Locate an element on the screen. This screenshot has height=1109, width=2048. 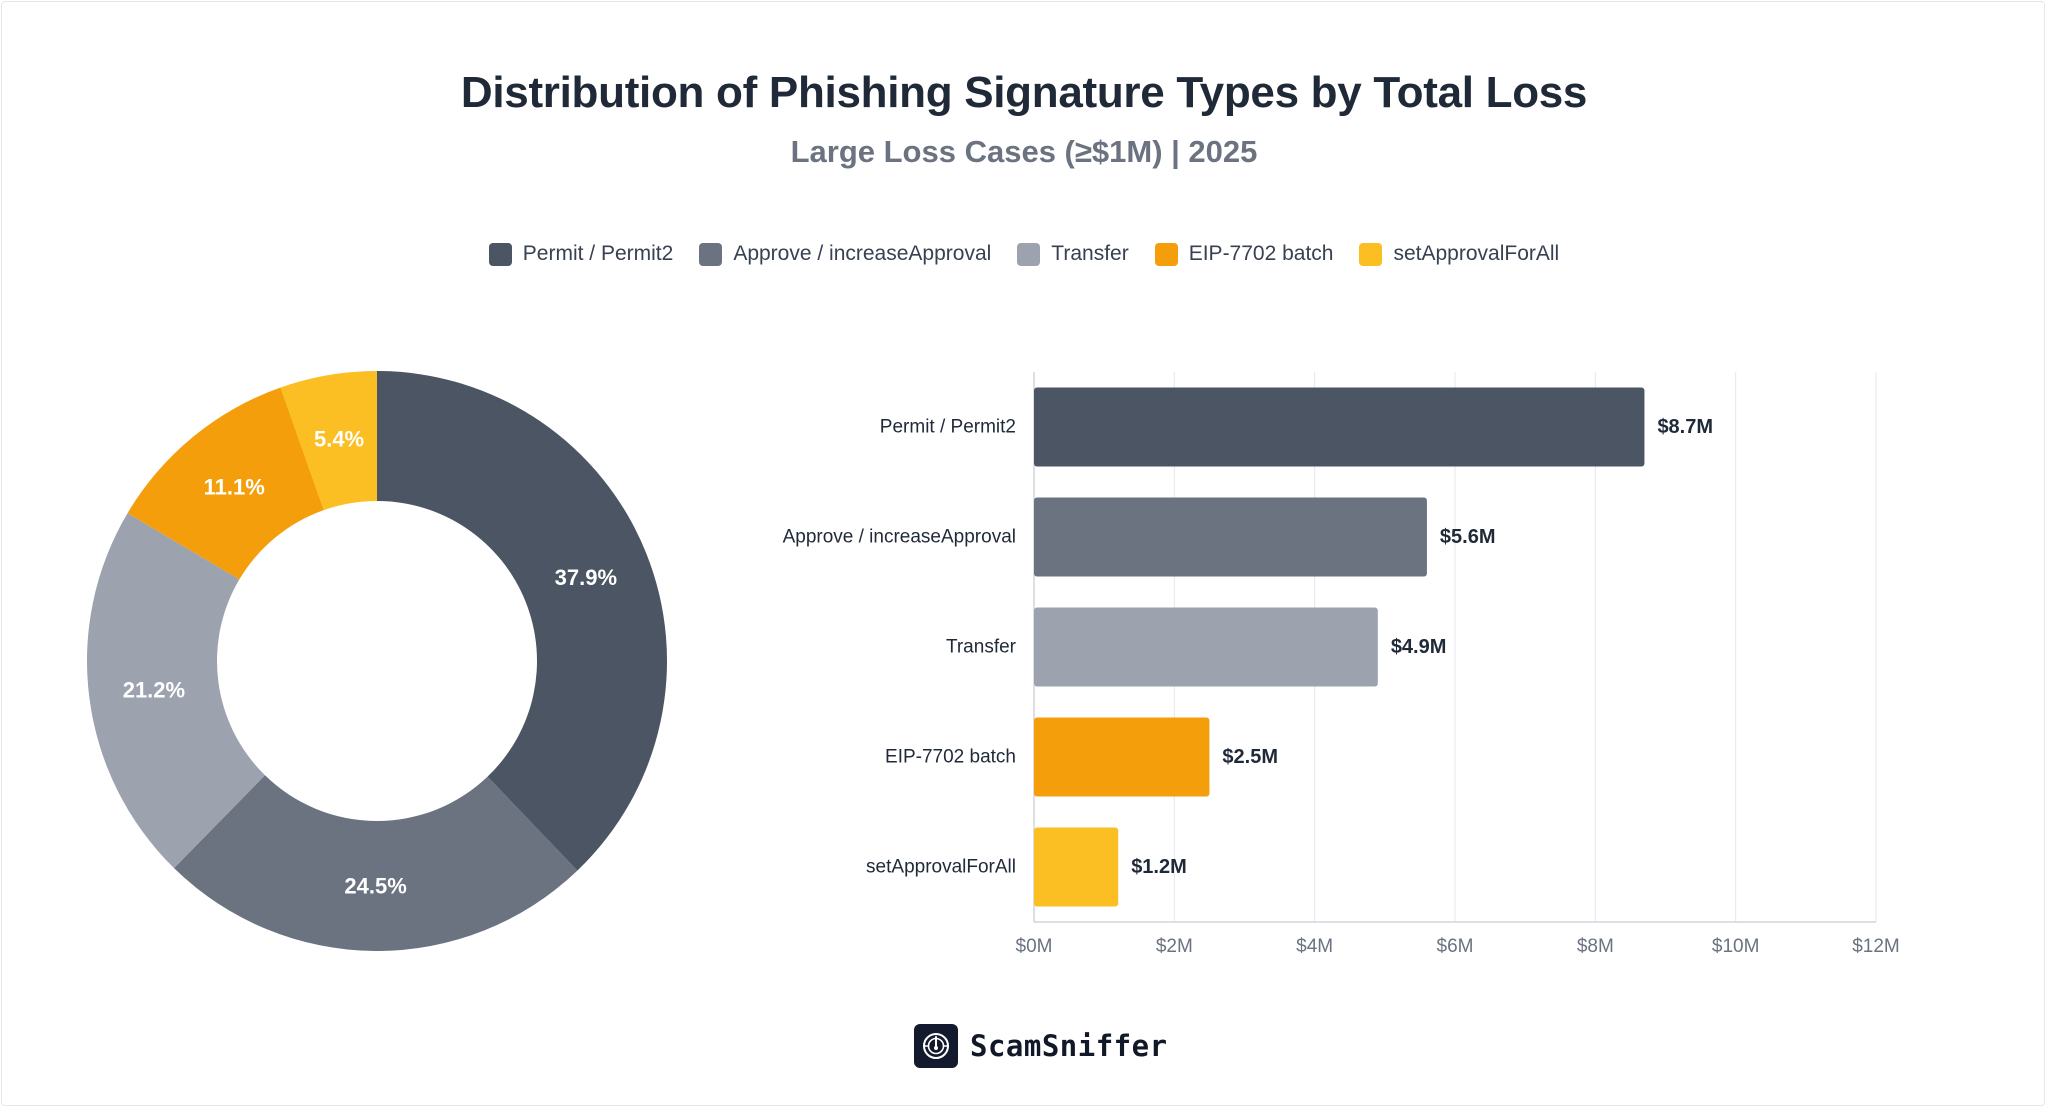
donut-slice-eip-7702-batch is located at coordinates (225, 483).